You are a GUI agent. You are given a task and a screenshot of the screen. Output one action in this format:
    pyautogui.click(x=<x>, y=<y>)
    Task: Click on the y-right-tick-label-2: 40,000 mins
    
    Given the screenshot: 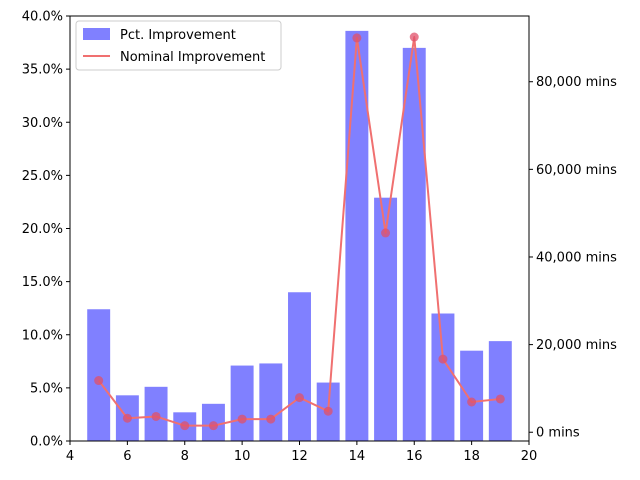 What is the action you would take?
    pyautogui.click(x=576, y=257)
    